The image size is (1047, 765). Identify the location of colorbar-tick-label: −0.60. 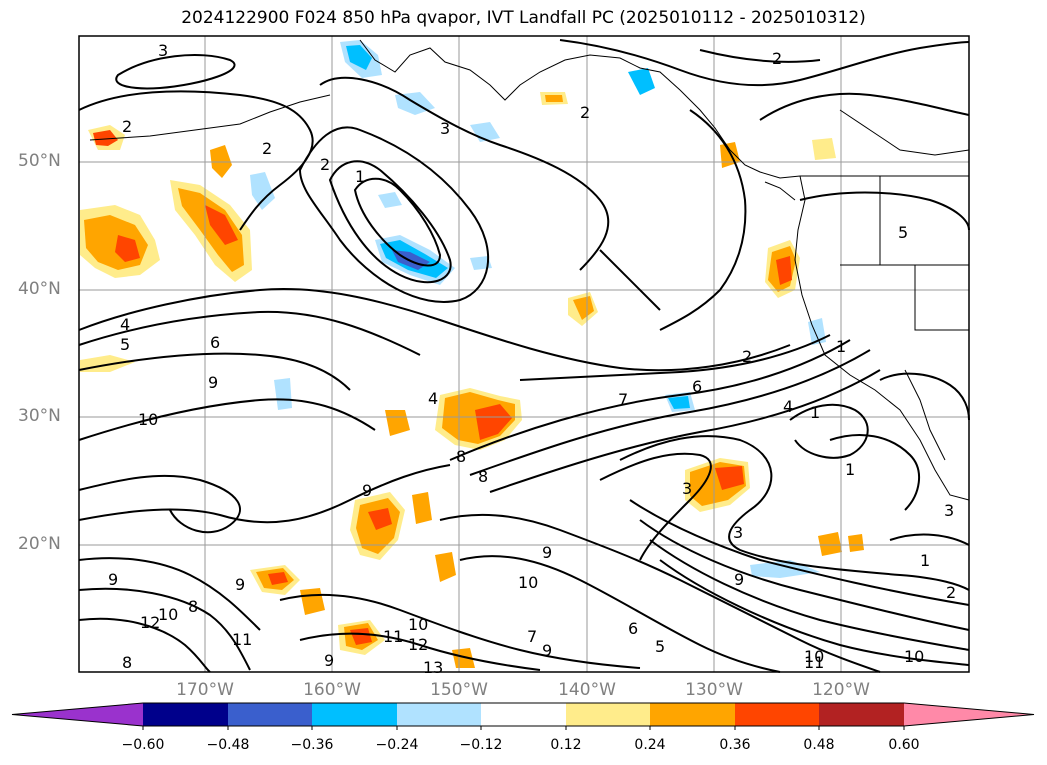
(143, 745).